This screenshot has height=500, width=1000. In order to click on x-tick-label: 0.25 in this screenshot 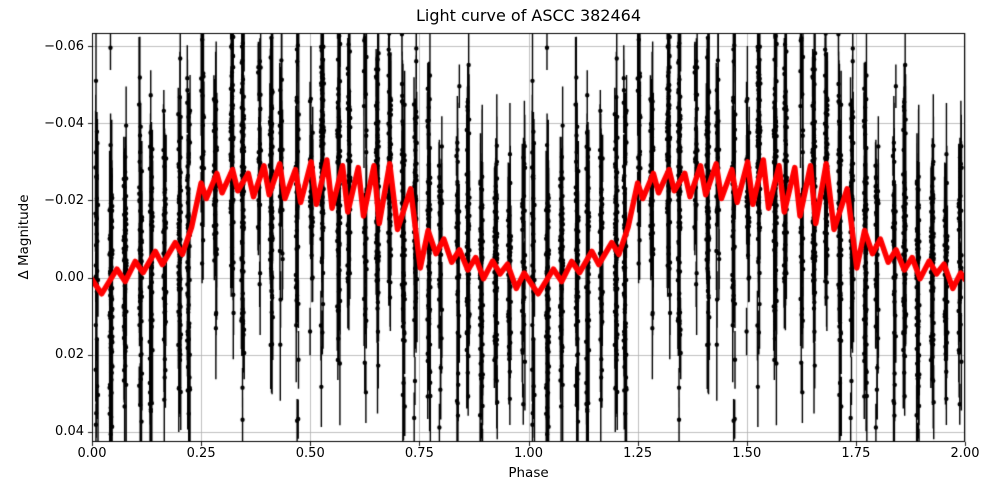, I will do `click(201, 453)`.